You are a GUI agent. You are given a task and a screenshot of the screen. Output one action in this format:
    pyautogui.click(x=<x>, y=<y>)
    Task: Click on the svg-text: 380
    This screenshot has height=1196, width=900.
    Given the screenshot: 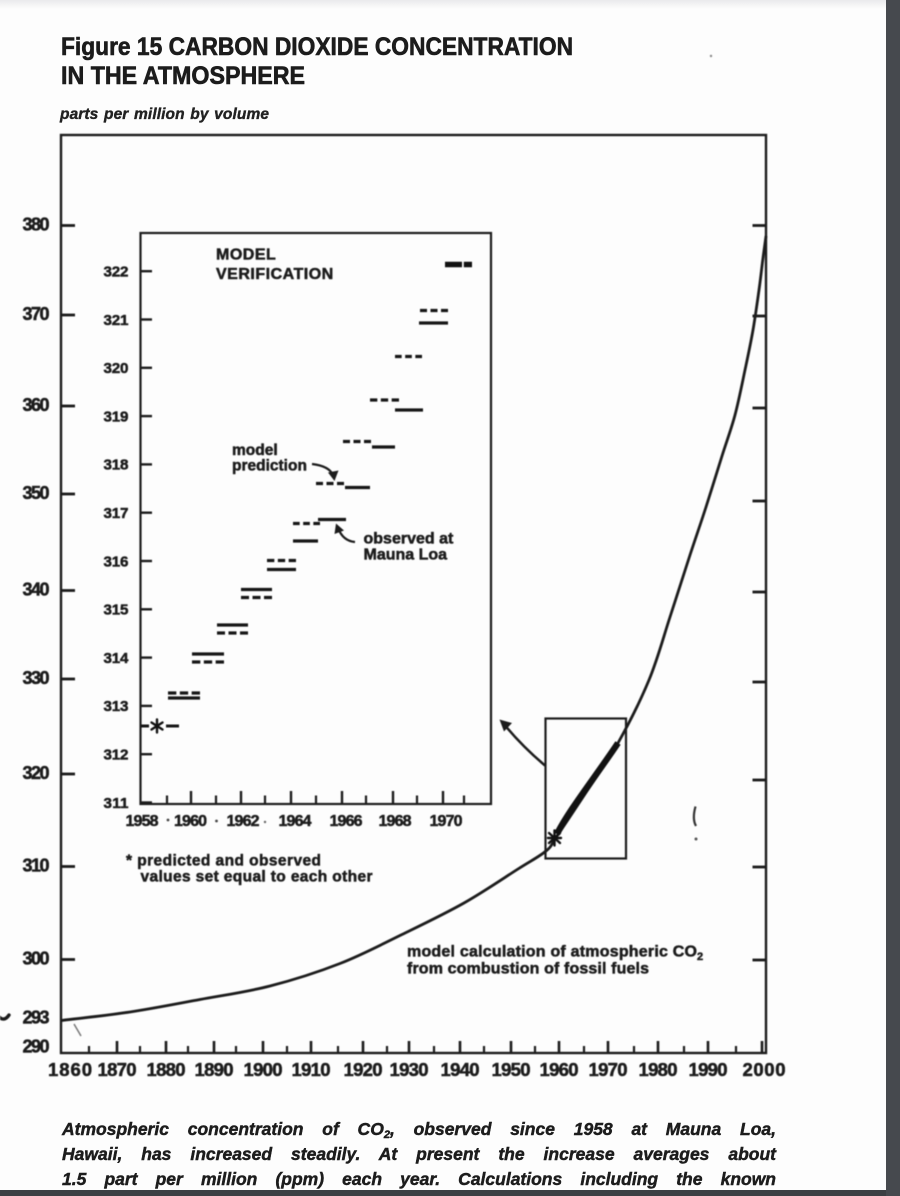 What is the action you would take?
    pyautogui.click(x=36, y=225)
    